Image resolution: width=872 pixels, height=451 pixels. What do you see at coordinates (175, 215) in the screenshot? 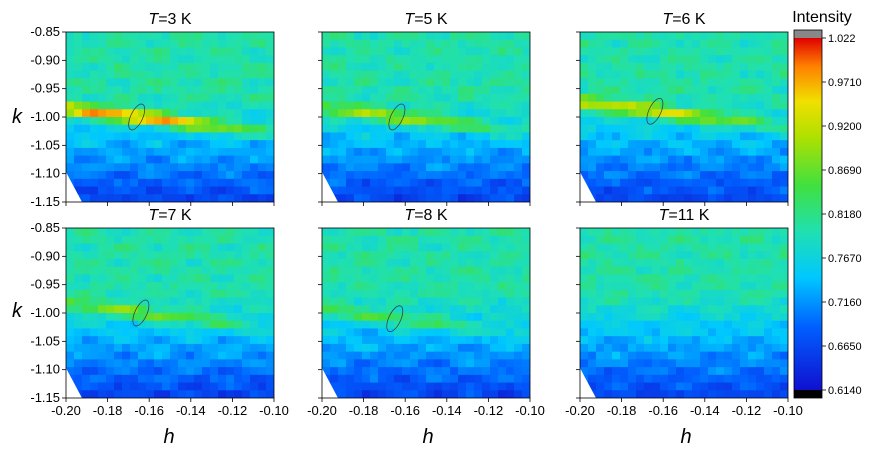
I see `panel-title-value: =7 K` at bounding box center [175, 215].